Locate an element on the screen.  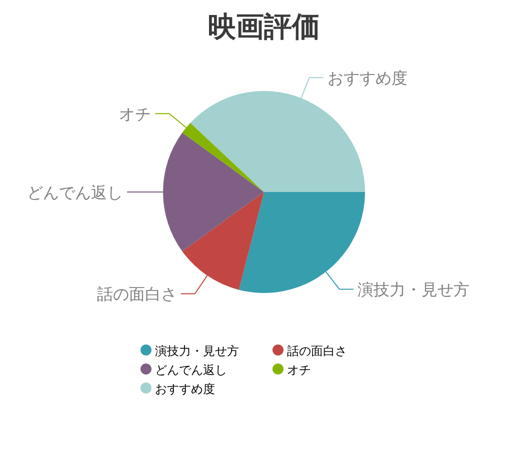
slice-label: おすすめ度 is located at coordinates (367, 78).